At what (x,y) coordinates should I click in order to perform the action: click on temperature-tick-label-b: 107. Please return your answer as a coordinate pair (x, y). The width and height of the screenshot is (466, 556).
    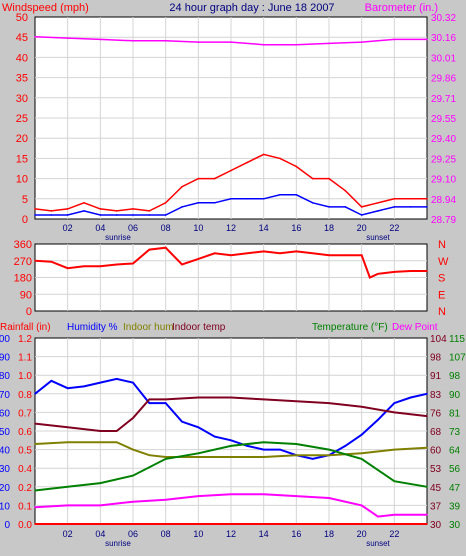
    Looking at the image, I should click on (457, 358).